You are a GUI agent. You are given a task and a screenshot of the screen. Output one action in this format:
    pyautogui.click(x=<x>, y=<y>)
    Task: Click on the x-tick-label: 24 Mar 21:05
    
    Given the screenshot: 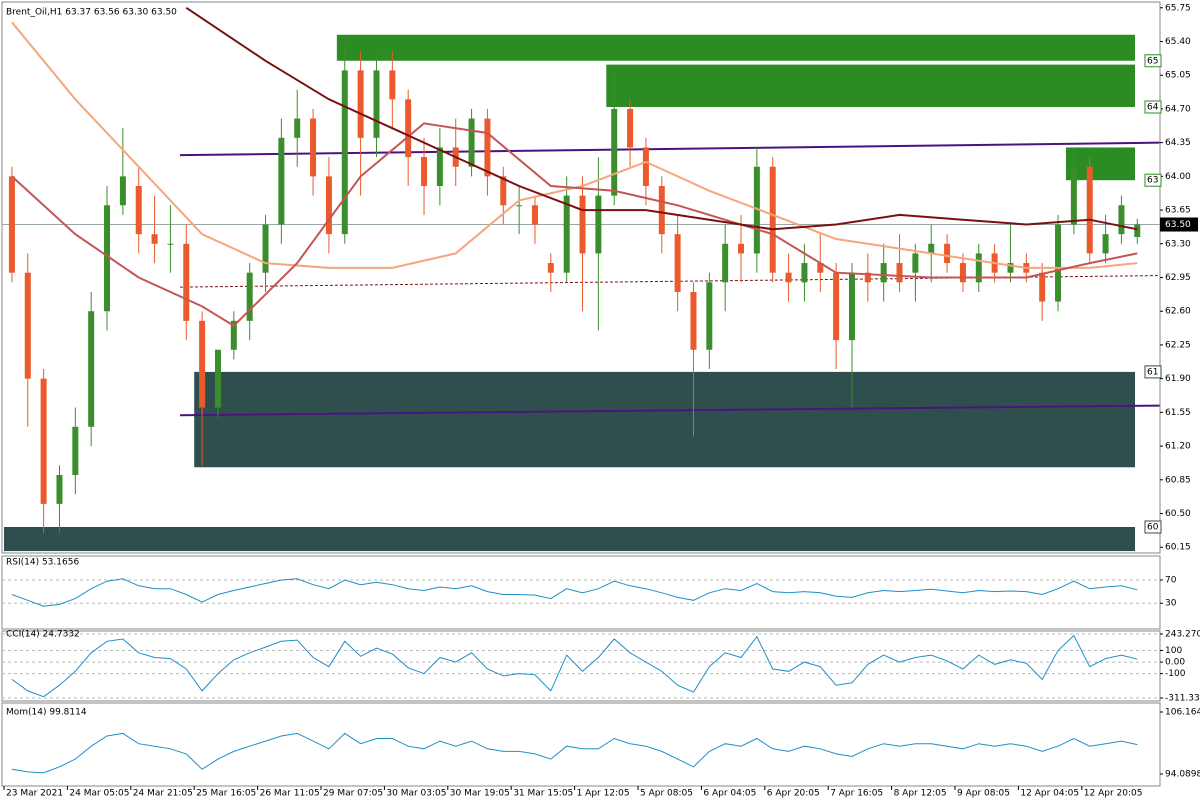 What is the action you would take?
    pyautogui.click(x=163, y=794)
    